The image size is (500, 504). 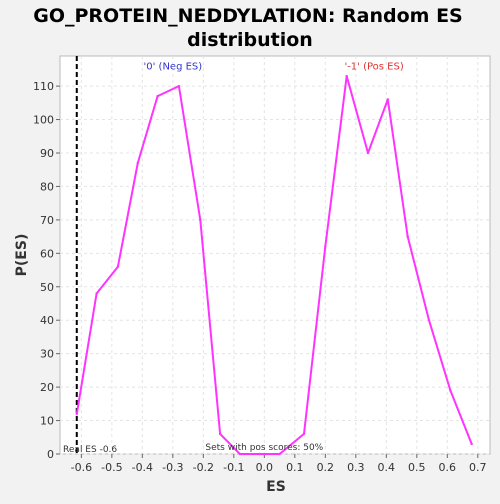 I want to click on x-tick-label: -0.6, so click(x=81, y=467).